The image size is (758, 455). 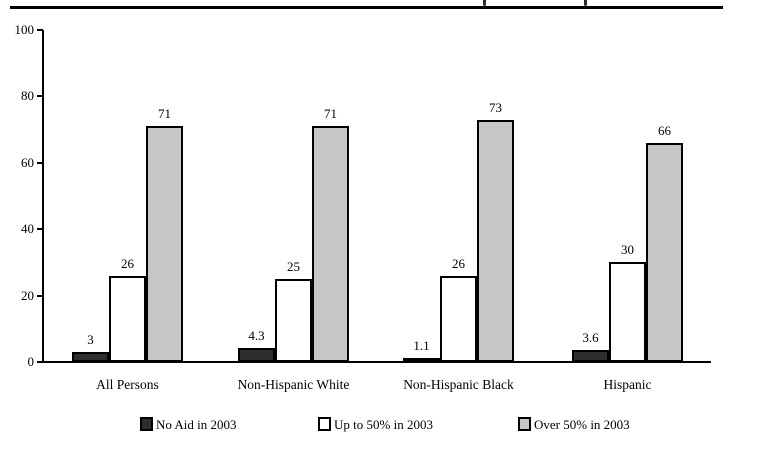 I want to click on y-axis-tick-label: 100, so click(x=24, y=29).